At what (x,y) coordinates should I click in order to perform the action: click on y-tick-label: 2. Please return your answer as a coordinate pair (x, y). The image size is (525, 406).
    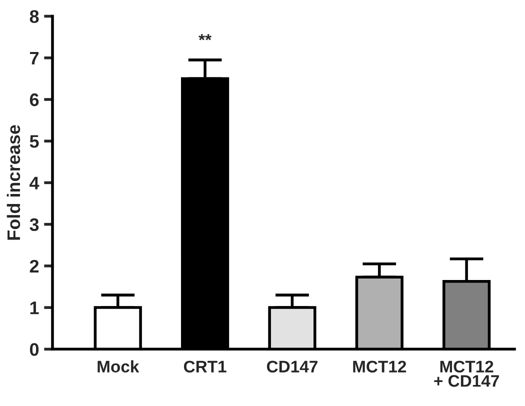
    Looking at the image, I should click on (34, 266).